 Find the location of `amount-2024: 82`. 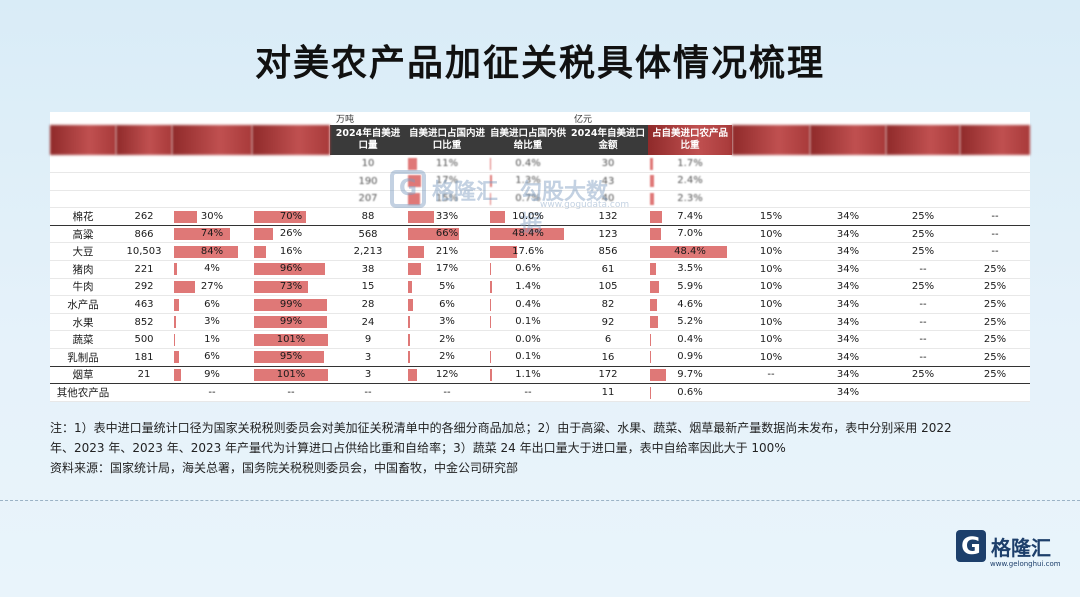

amount-2024: 82 is located at coordinates (608, 304).